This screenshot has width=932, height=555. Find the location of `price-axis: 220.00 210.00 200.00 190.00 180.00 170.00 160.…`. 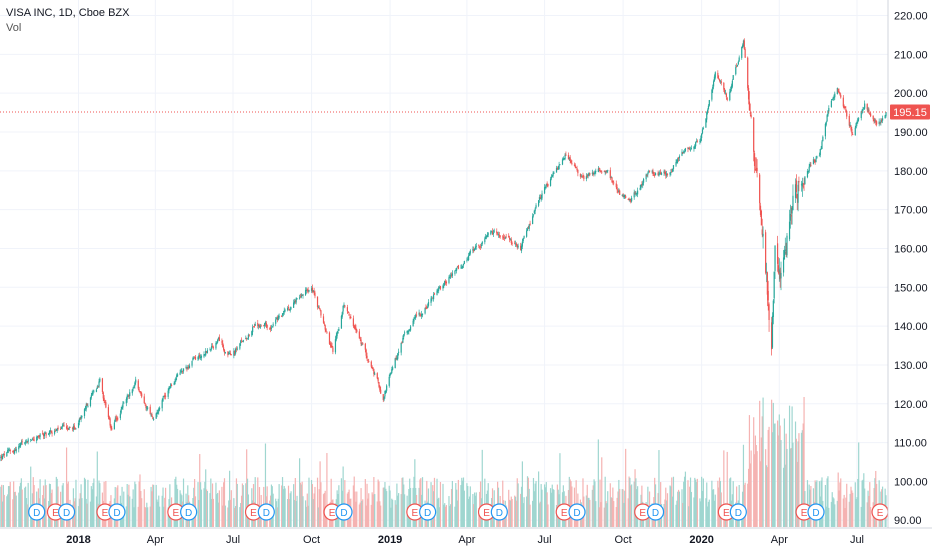

price-axis: 220.00 210.00 200.00 190.00 180.00 170.00 160.… is located at coordinates (911, 269).